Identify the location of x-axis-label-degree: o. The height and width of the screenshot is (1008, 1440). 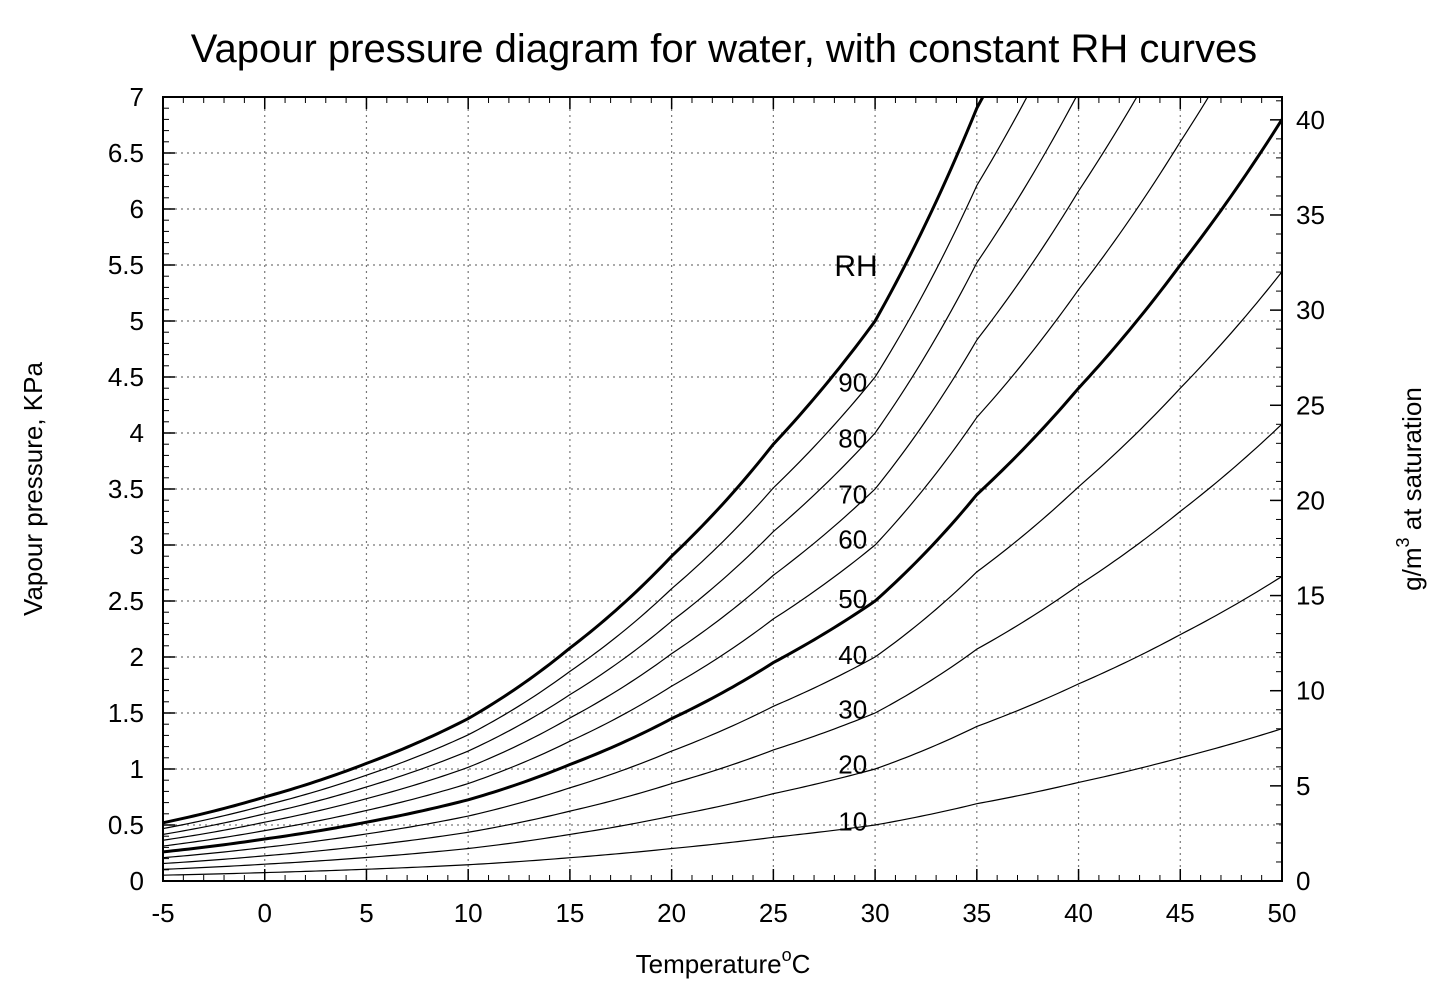
(787, 955).